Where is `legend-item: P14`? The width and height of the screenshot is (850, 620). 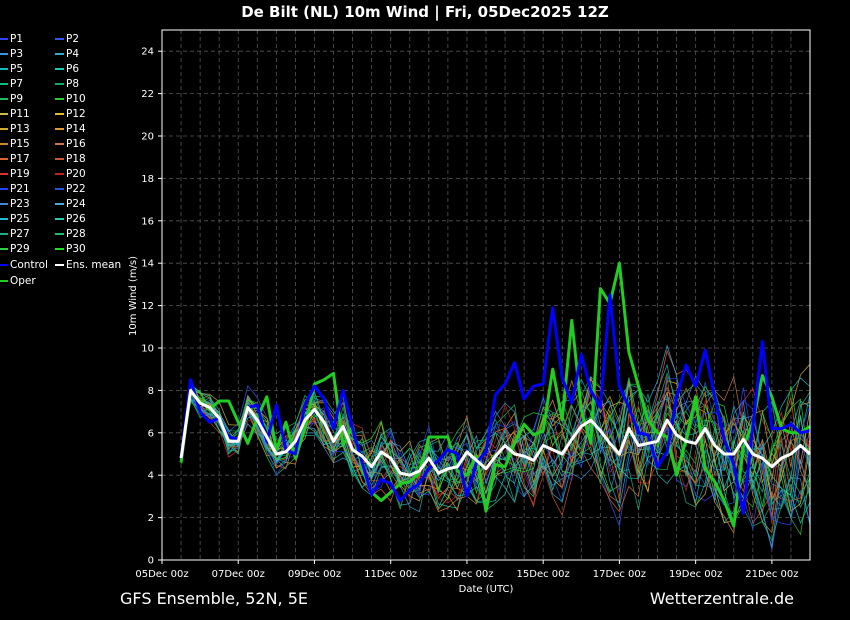
legend-item: P14 is located at coordinates (70, 129).